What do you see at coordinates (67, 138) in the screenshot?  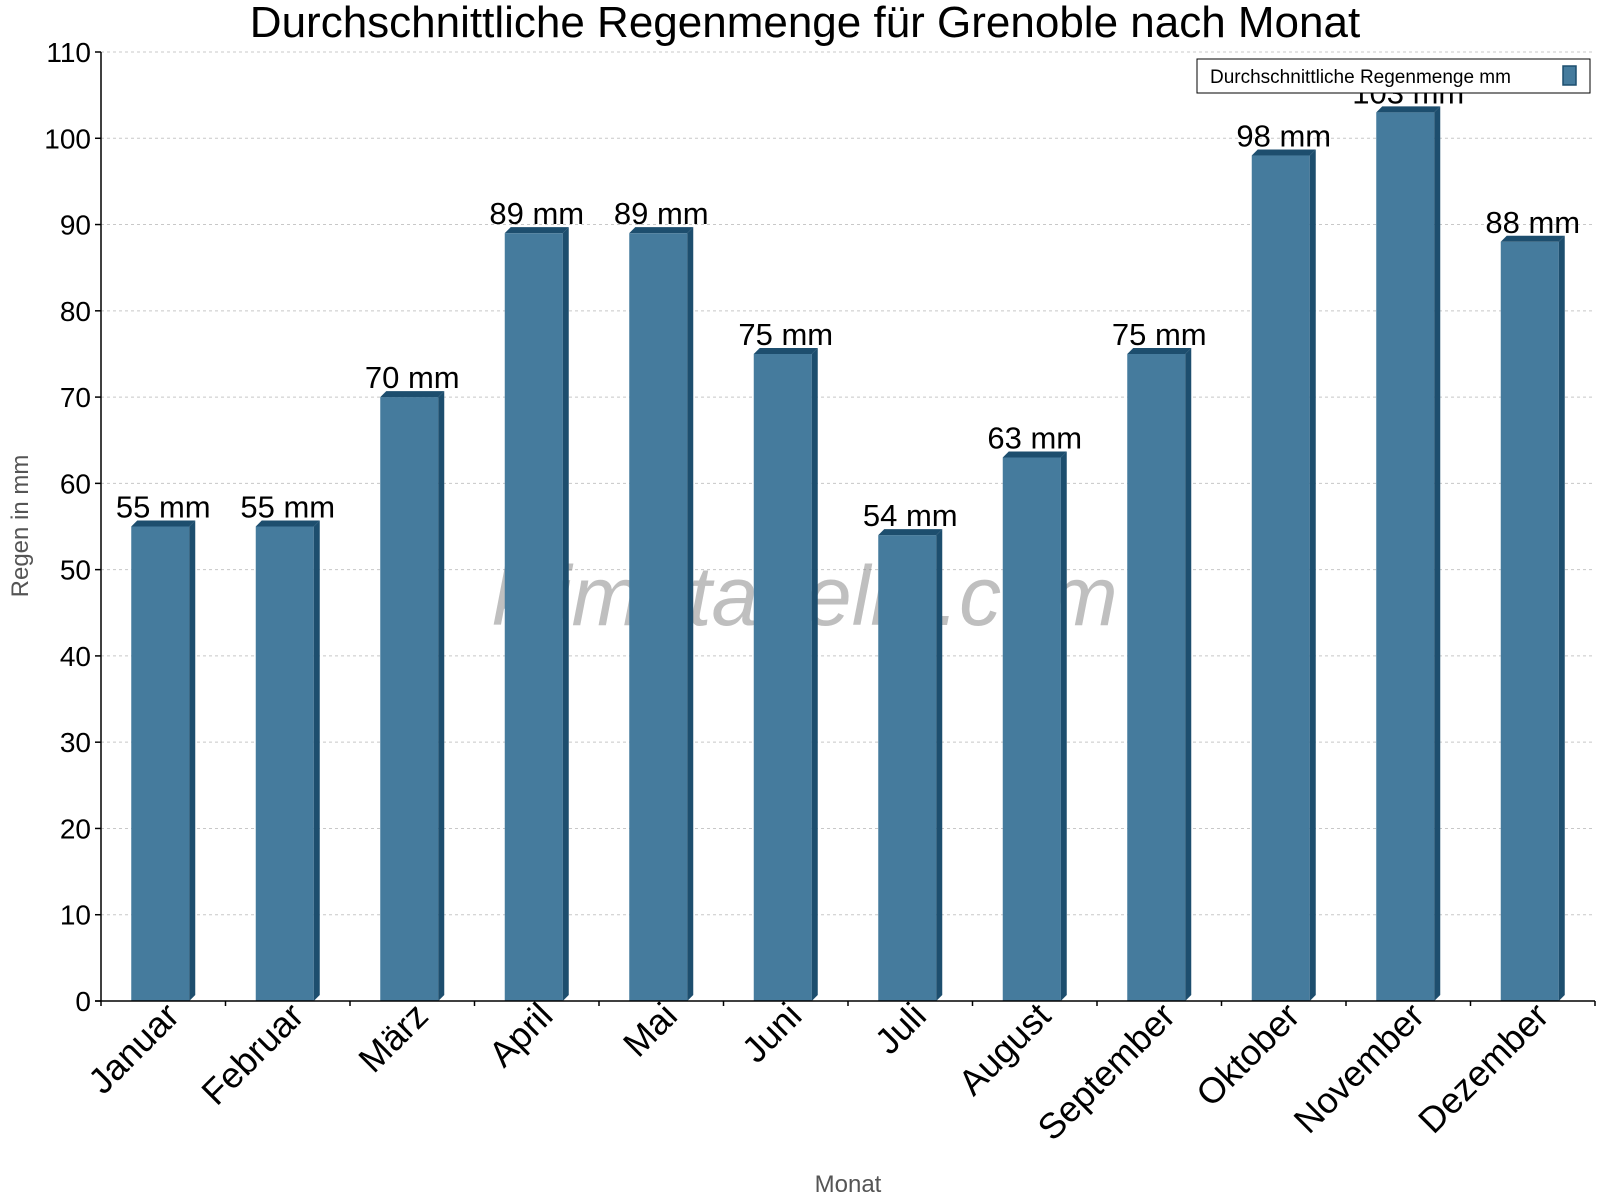 I see `y-tick-label: 100` at bounding box center [67, 138].